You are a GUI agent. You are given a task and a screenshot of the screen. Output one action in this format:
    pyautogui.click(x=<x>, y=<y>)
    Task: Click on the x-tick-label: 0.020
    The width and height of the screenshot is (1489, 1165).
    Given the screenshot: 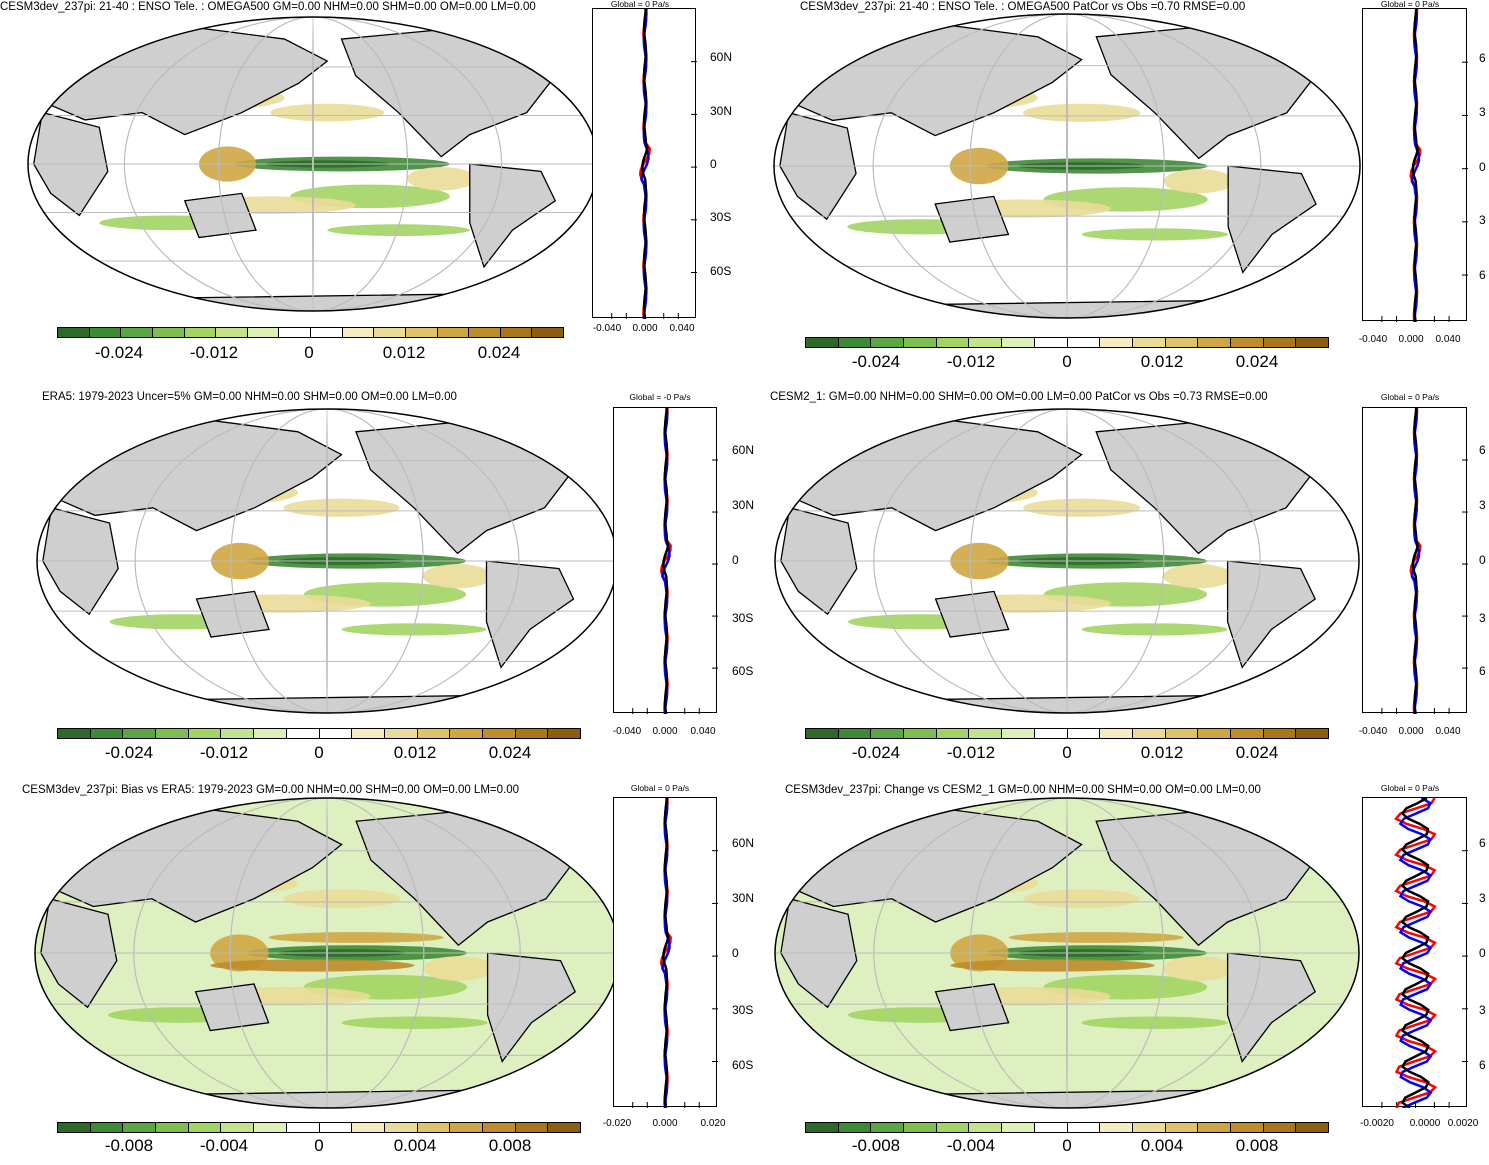 What is the action you would take?
    pyautogui.click(x=713, y=1123)
    